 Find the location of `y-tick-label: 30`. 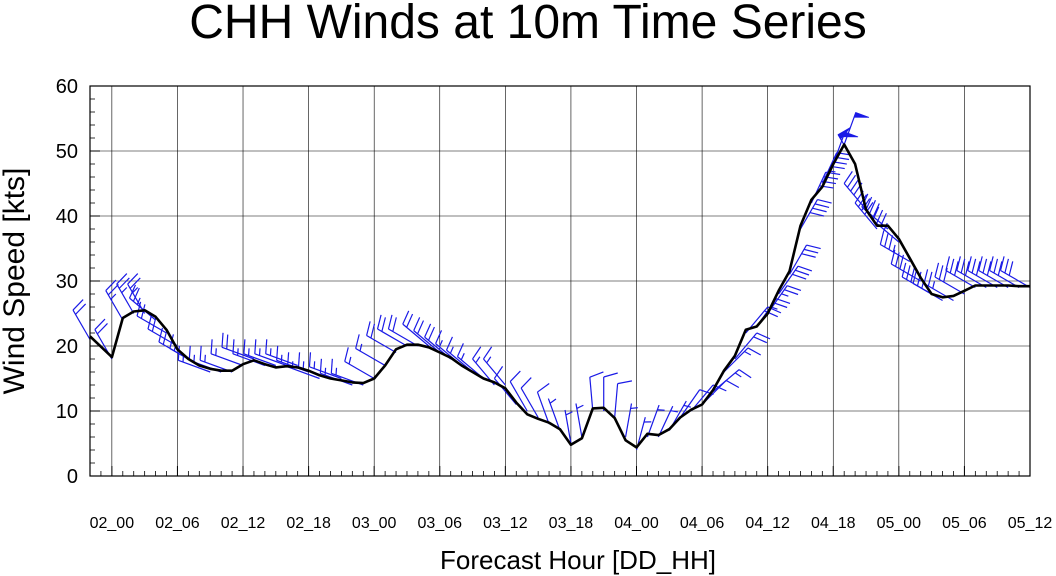

y-tick-label: 30 is located at coordinates (67, 282).